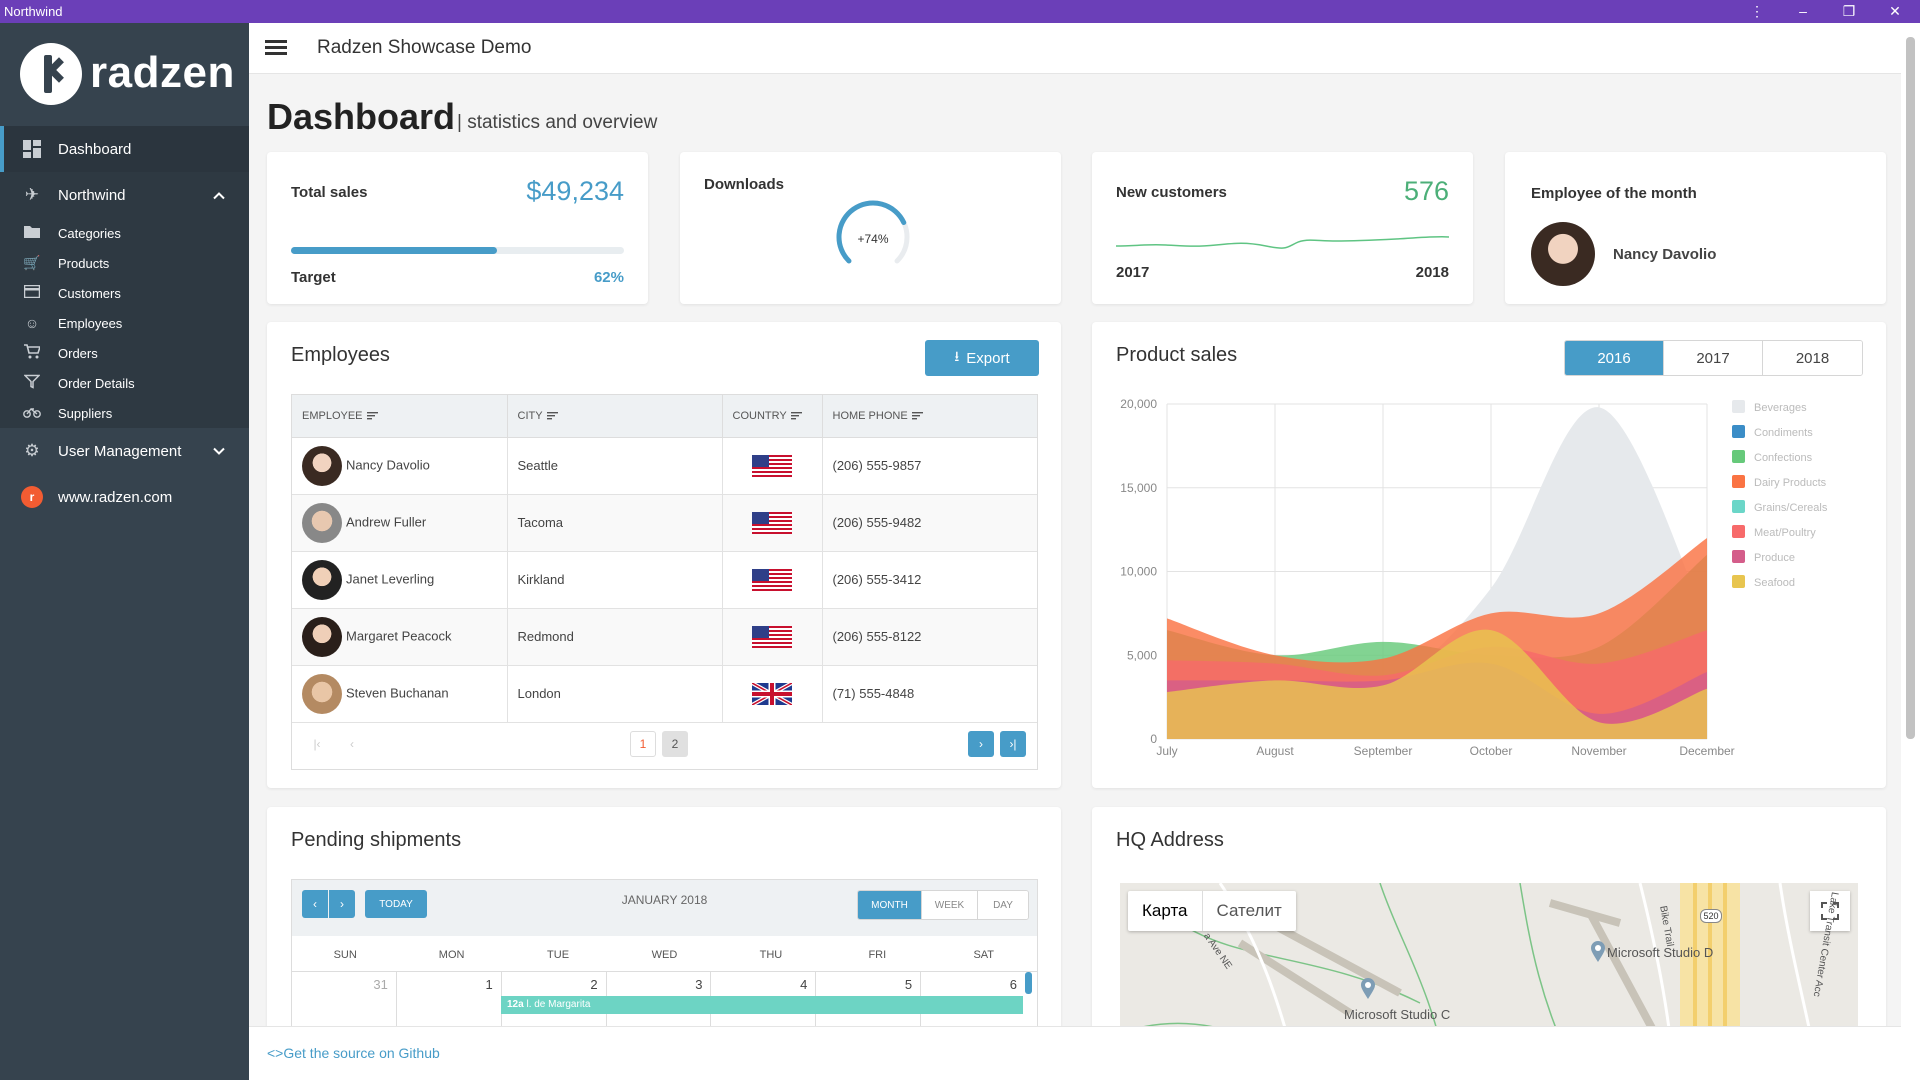 The image size is (1920, 1080). I want to click on route-shield: 520, so click(1711, 916).